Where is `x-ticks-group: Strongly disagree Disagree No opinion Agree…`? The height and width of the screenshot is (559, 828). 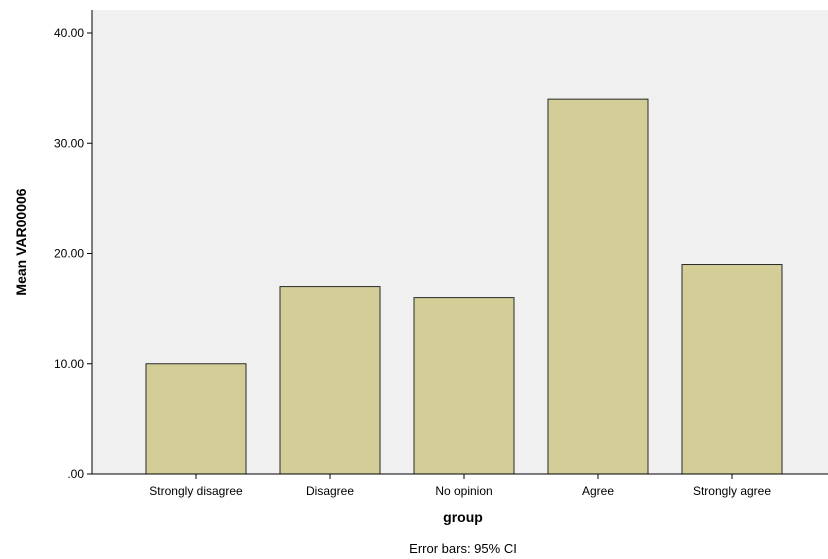
x-ticks-group: Strongly disagree Disagree No opinion Agree… is located at coordinates (460, 486).